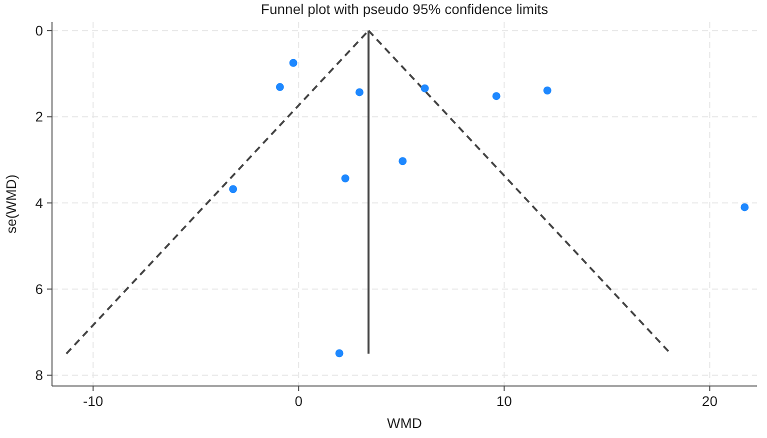  Describe the element at coordinates (404, 423) in the screenshot. I see `x-axis-title: WMD` at that location.